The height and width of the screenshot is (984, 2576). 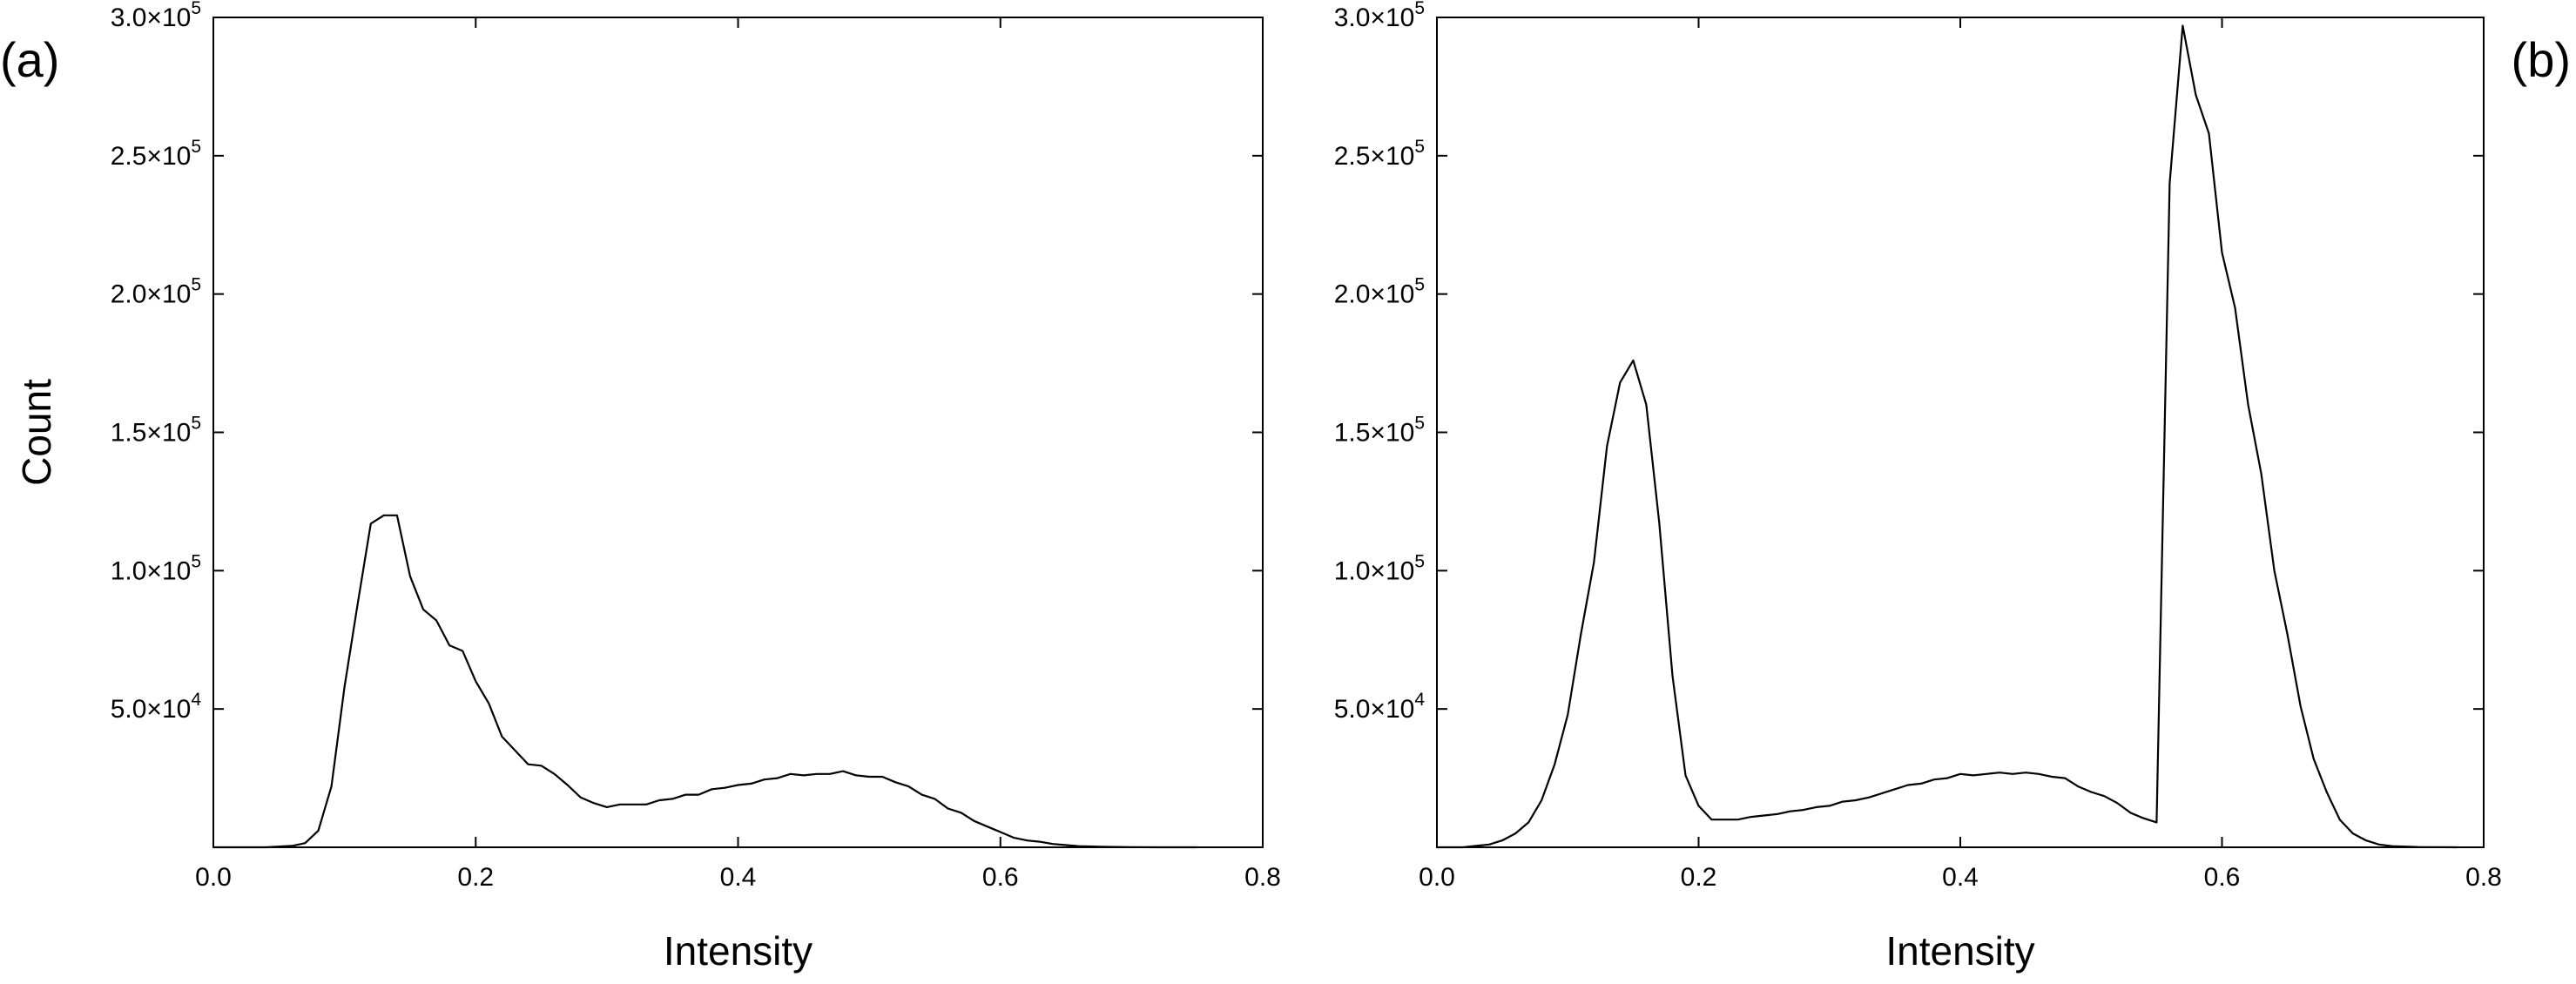 What do you see at coordinates (36, 433) in the screenshot?
I see `y-axis-title: Count` at bounding box center [36, 433].